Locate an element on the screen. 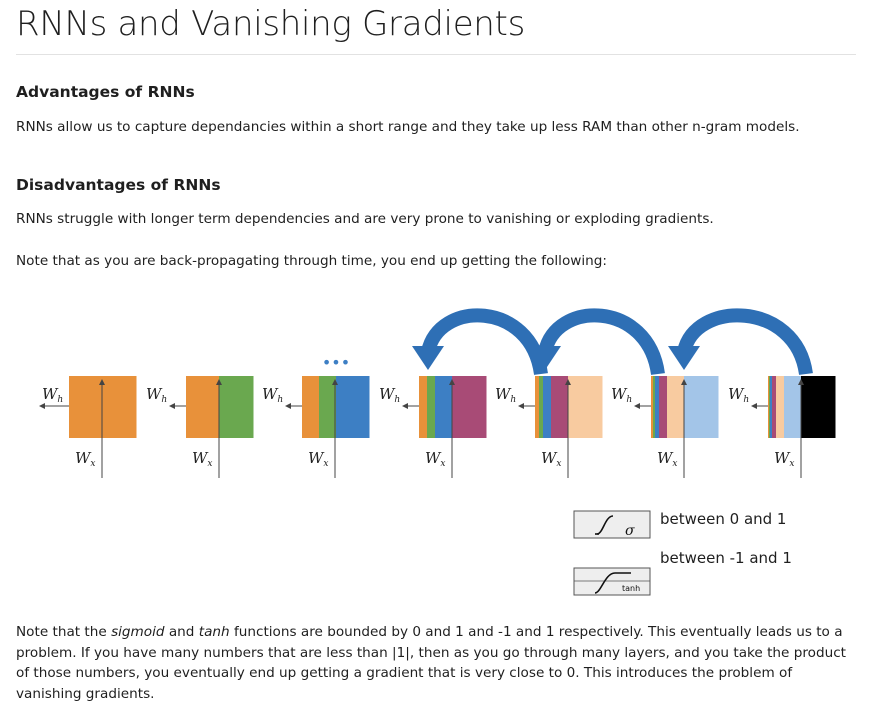  title-divider is located at coordinates (436, 54).